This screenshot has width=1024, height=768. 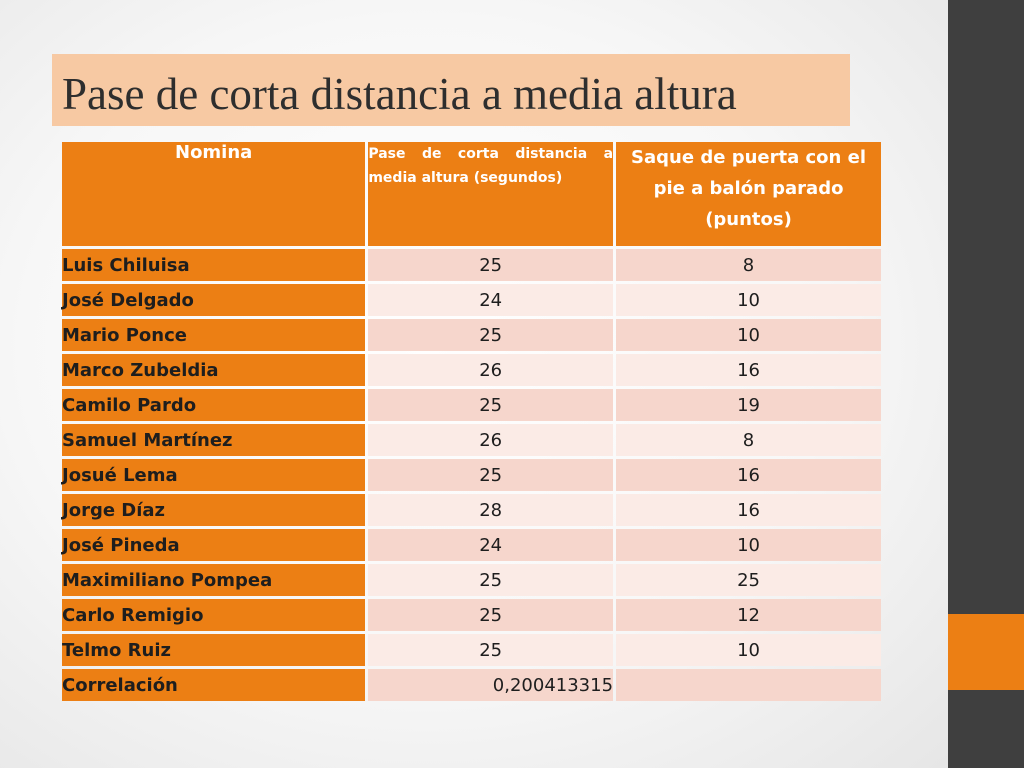 I want to click on correlation-value: 0,200413315, so click(x=491, y=685).